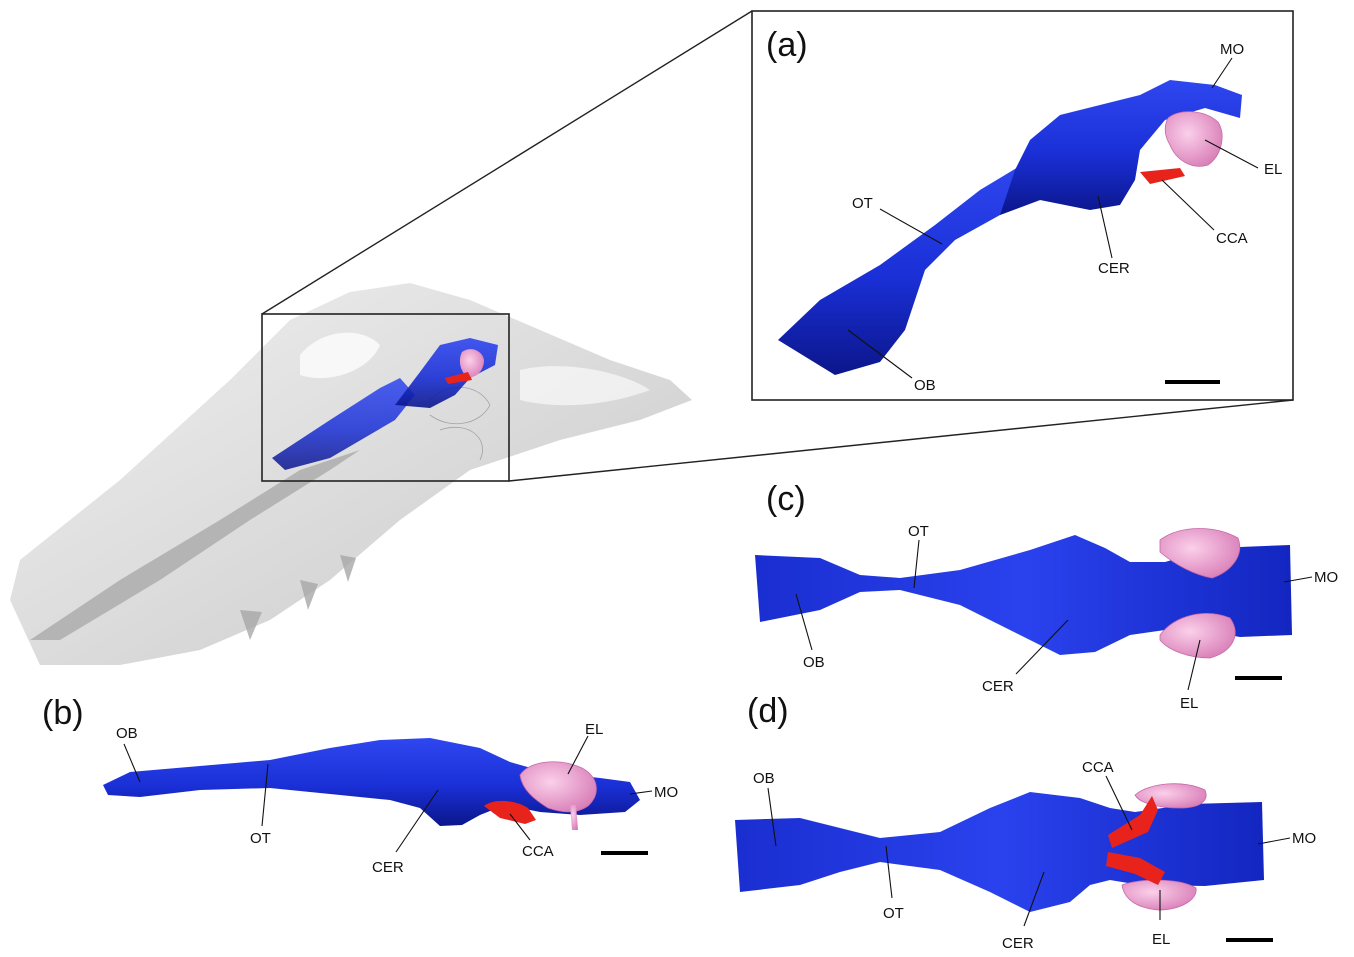  I want to click on leader-c-ob, so click(804, 622).